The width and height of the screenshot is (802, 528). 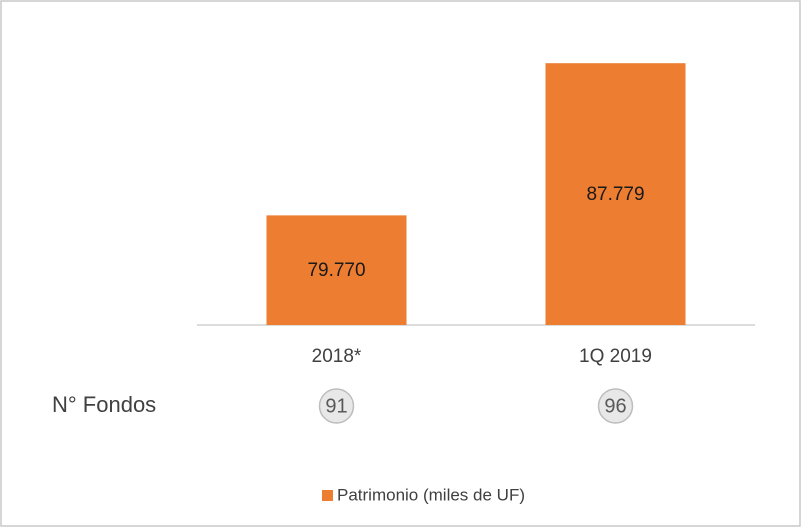 What do you see at coordinates (327, 495) in the screenshot?
I see `legend-swatch` at bounding box center [327, 495].